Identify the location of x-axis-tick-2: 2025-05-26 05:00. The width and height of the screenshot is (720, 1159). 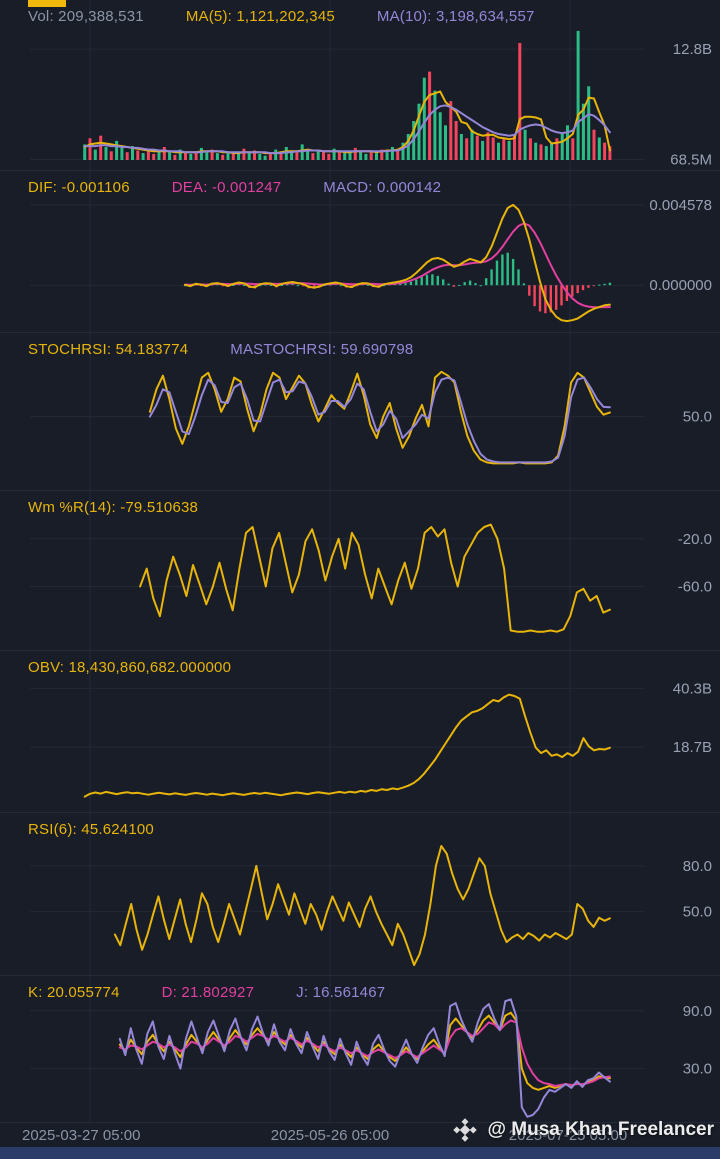
(330, 1135).